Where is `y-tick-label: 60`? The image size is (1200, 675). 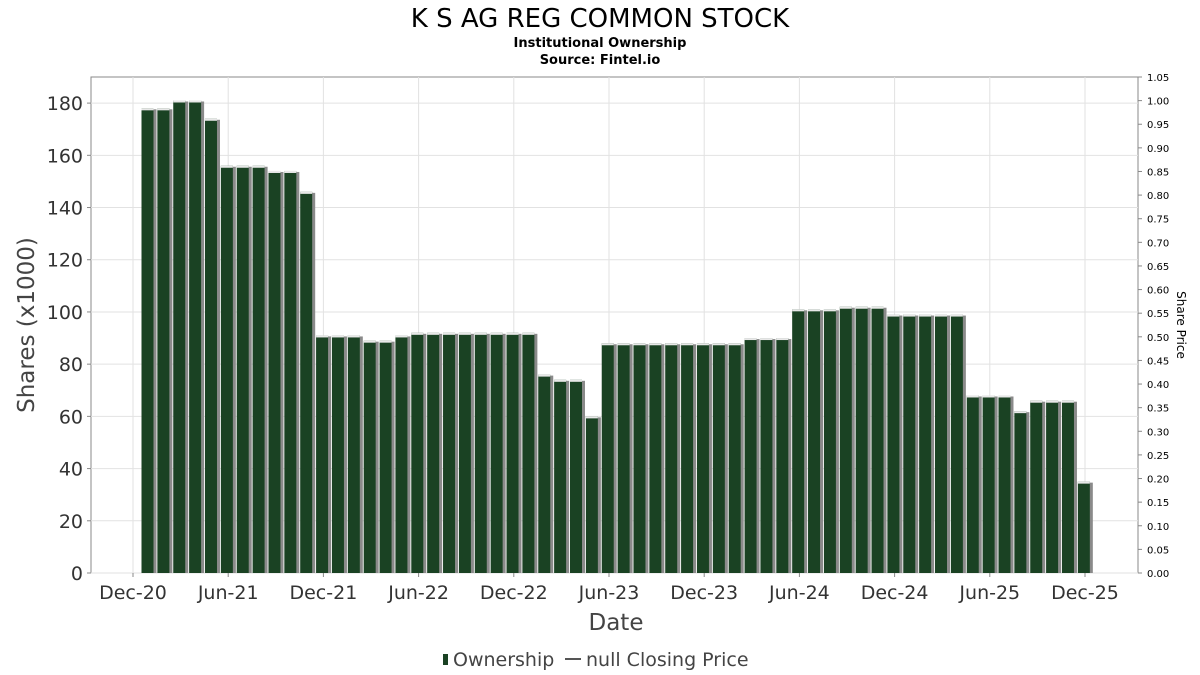
y-tick-label: 60 is located at coordinates (71, 417).